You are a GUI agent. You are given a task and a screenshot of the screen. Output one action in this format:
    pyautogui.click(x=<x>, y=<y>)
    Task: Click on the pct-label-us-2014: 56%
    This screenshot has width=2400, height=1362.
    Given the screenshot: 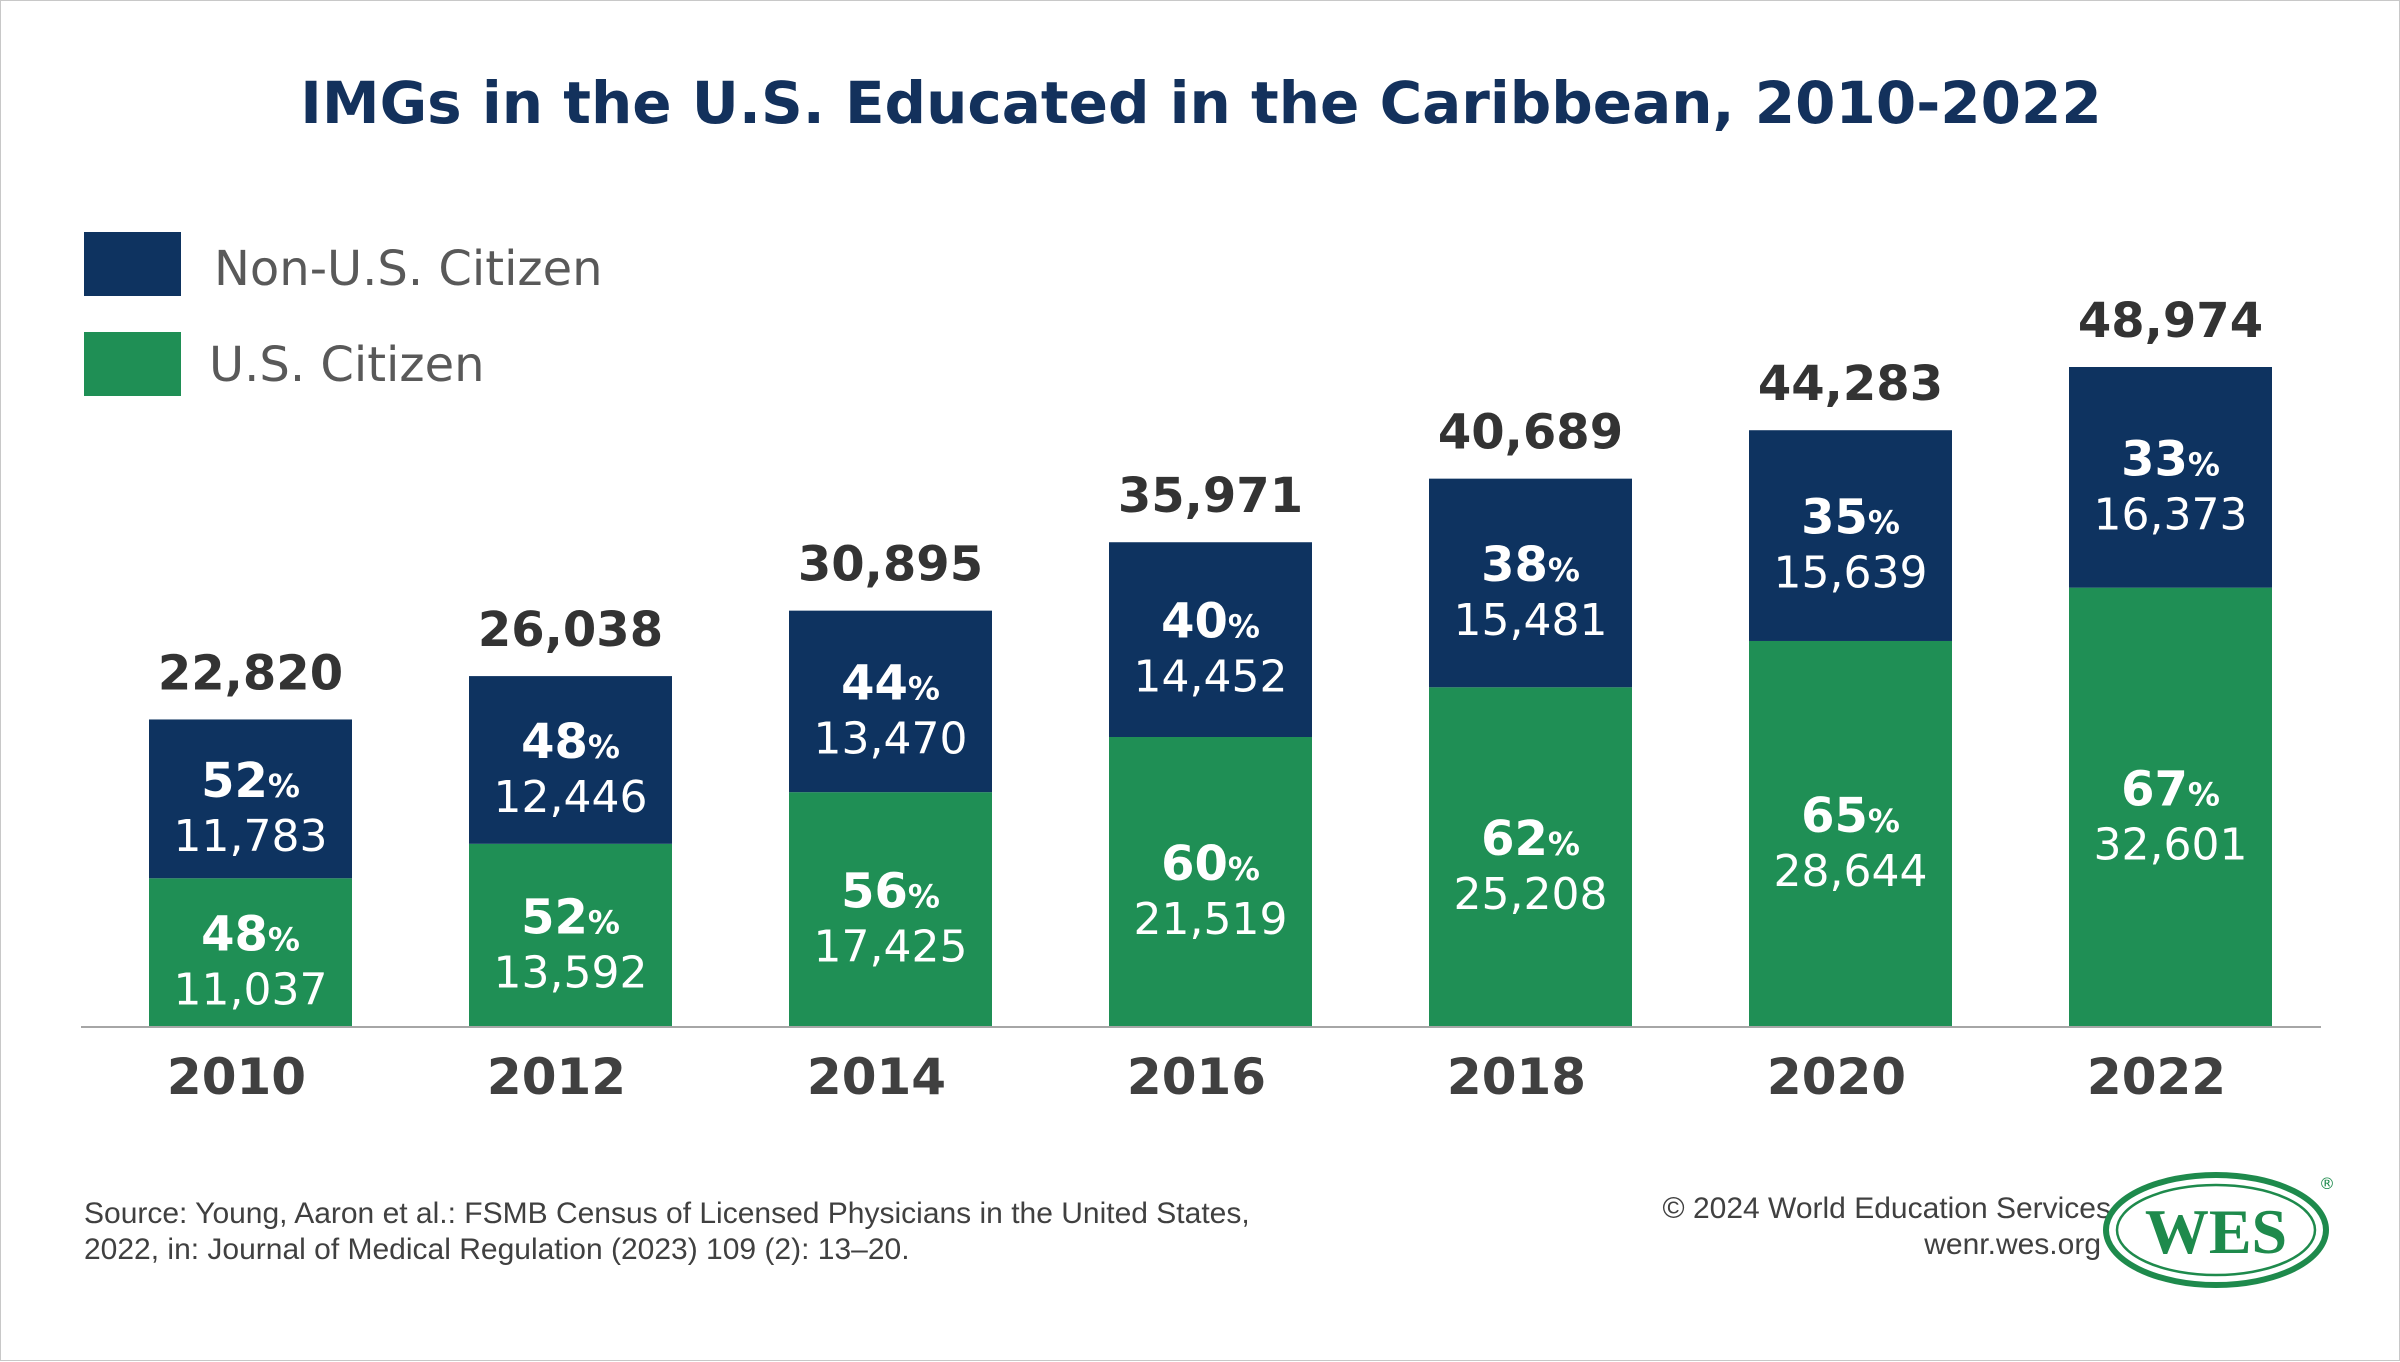 What is the action you would take?
    pyautogui.click(x=890, y=892)
    